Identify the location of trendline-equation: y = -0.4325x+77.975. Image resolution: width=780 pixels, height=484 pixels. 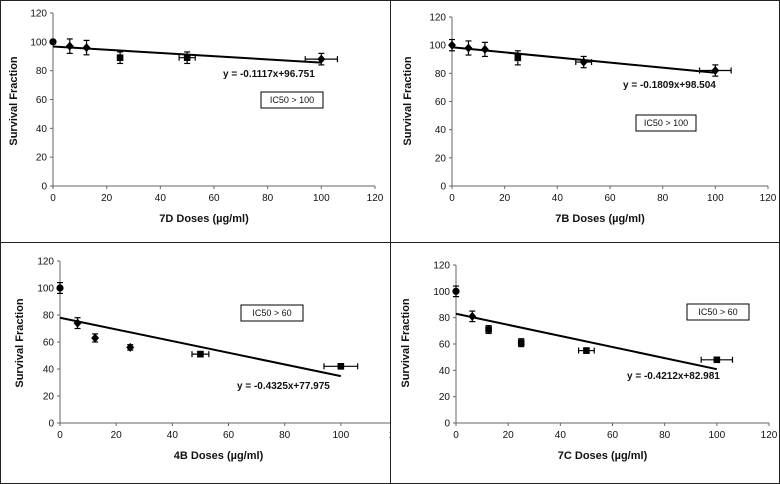
(283, 386).